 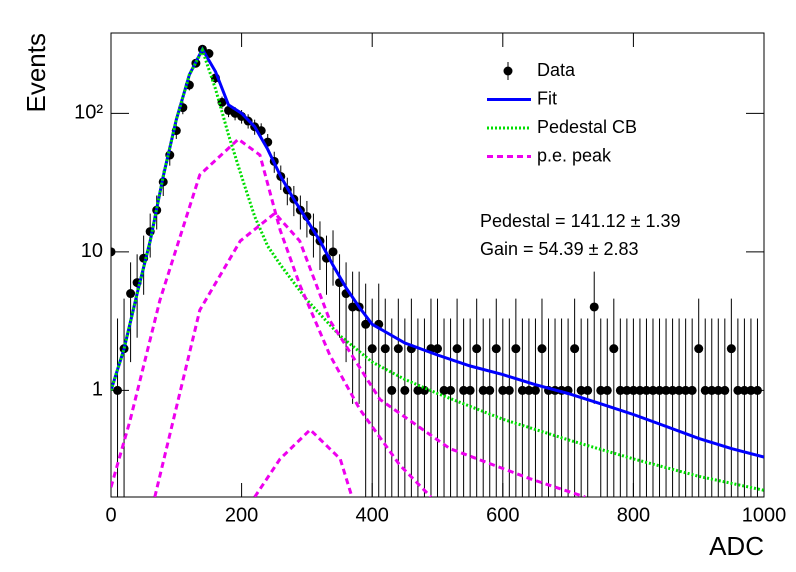 What do you see at coordinates (574, 155) in the screenshot?
I see `legend-label: p.e. peak` at bounding box center [574, 155].